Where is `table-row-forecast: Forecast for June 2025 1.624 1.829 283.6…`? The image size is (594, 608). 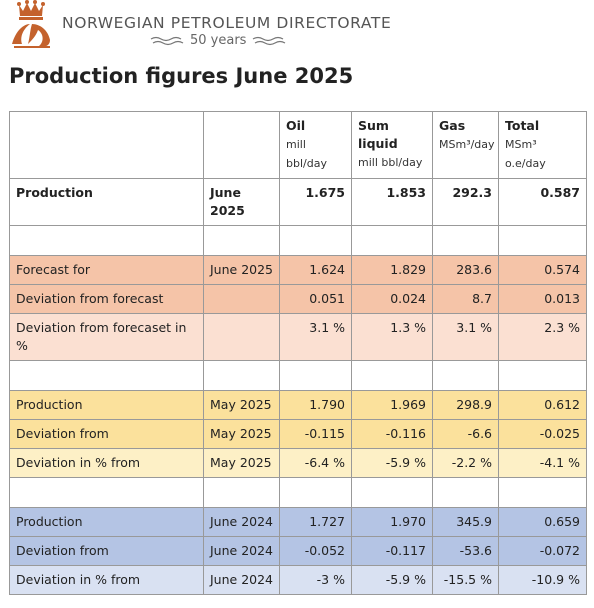
table-row-forecast: Forecast for June 2025 1.624 1.829 283.6… is located at coordinates (298, 270).